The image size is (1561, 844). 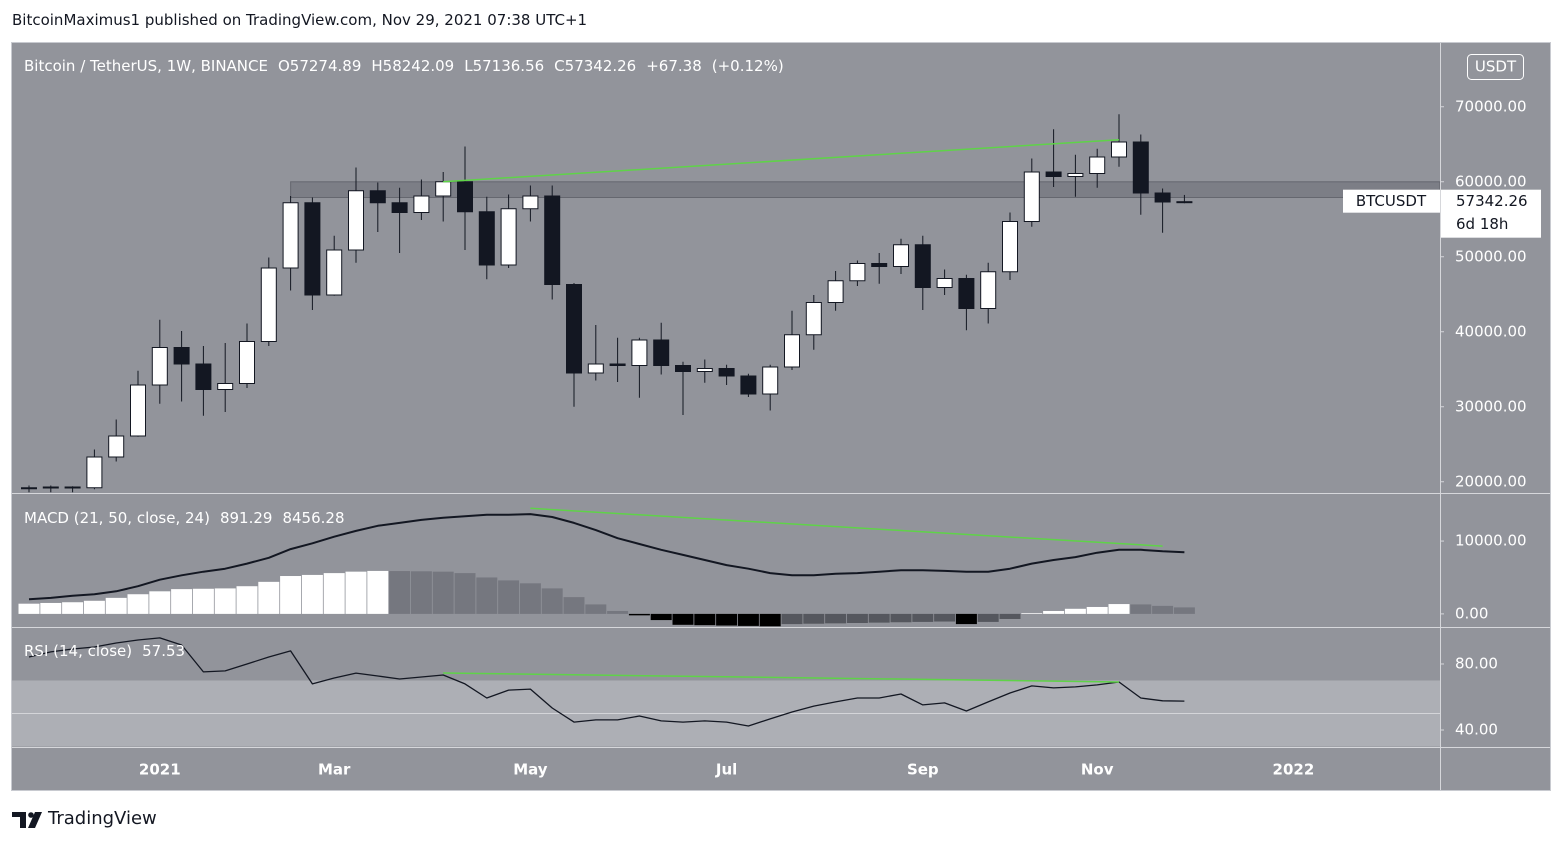 I want to click on currency-box, so click(x=1495, y=67).